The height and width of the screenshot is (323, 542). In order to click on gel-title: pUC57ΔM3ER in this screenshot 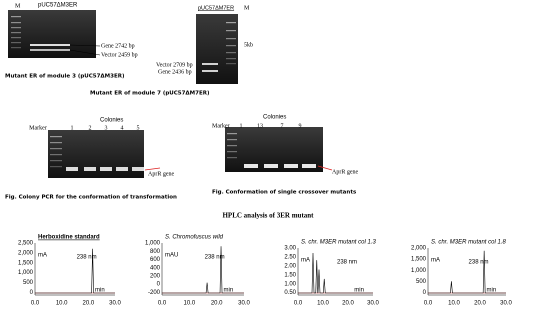, I will do `click(58, 6)`.